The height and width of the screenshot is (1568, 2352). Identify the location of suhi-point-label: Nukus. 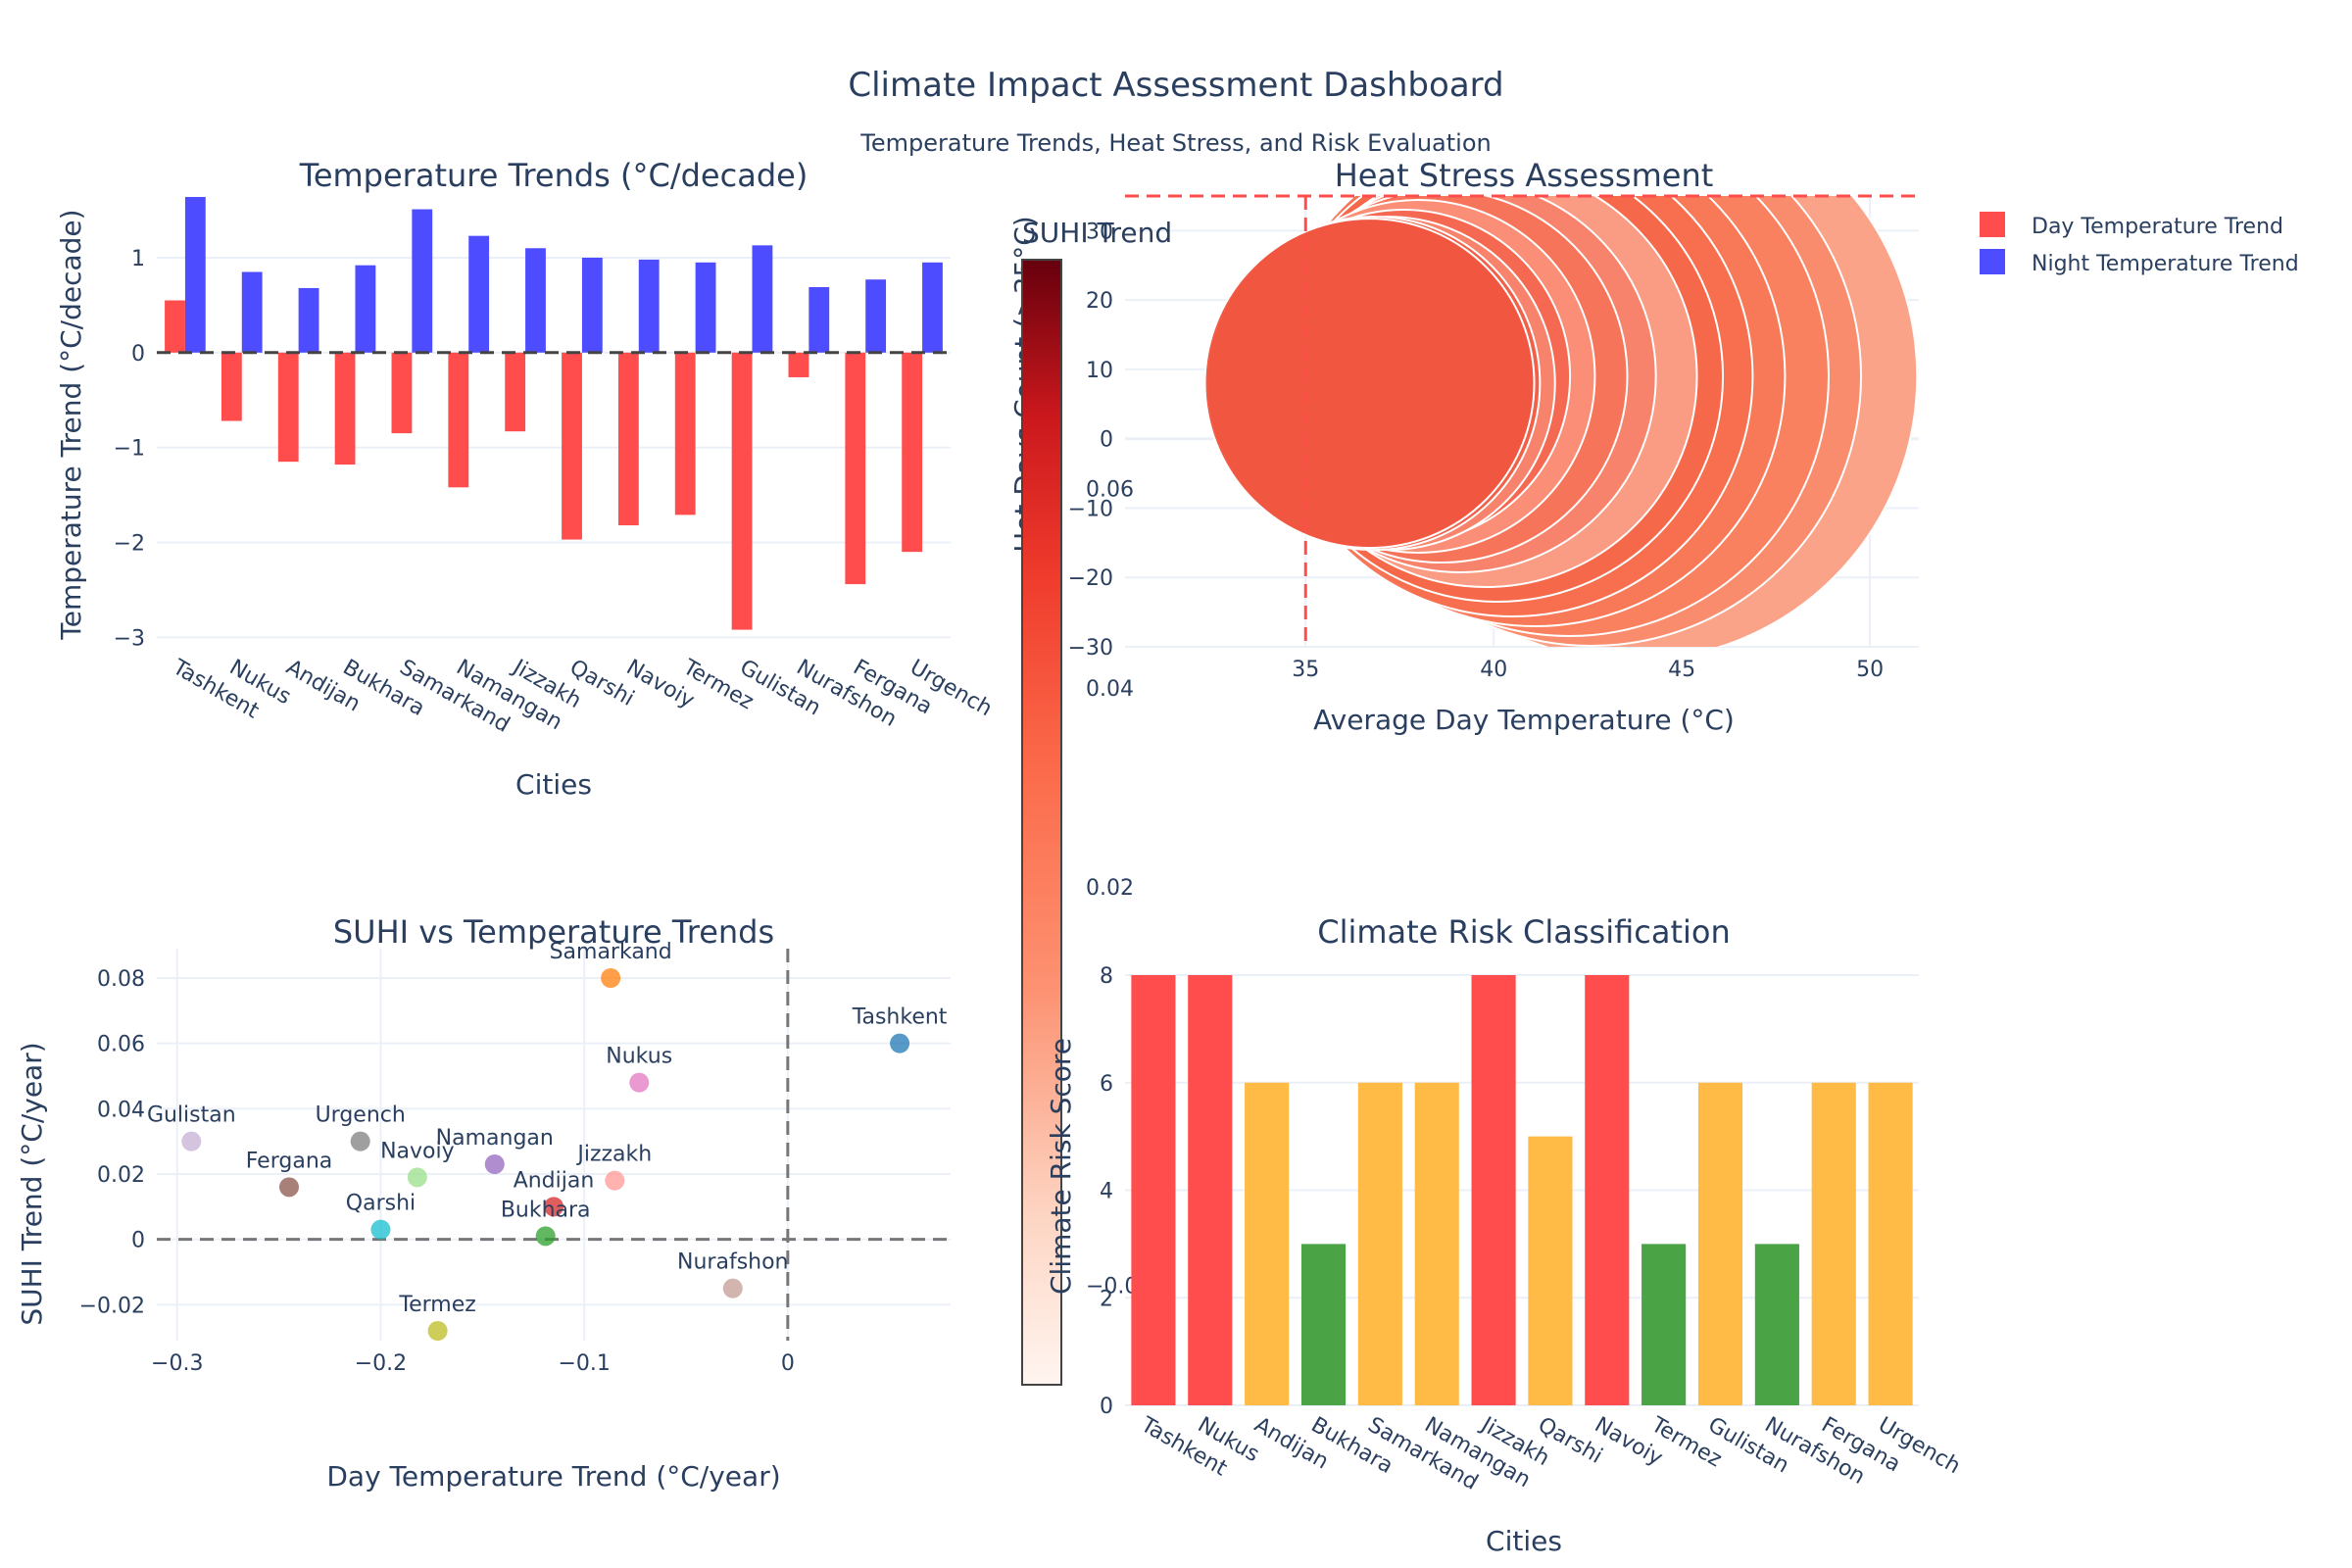
(639, 1057).